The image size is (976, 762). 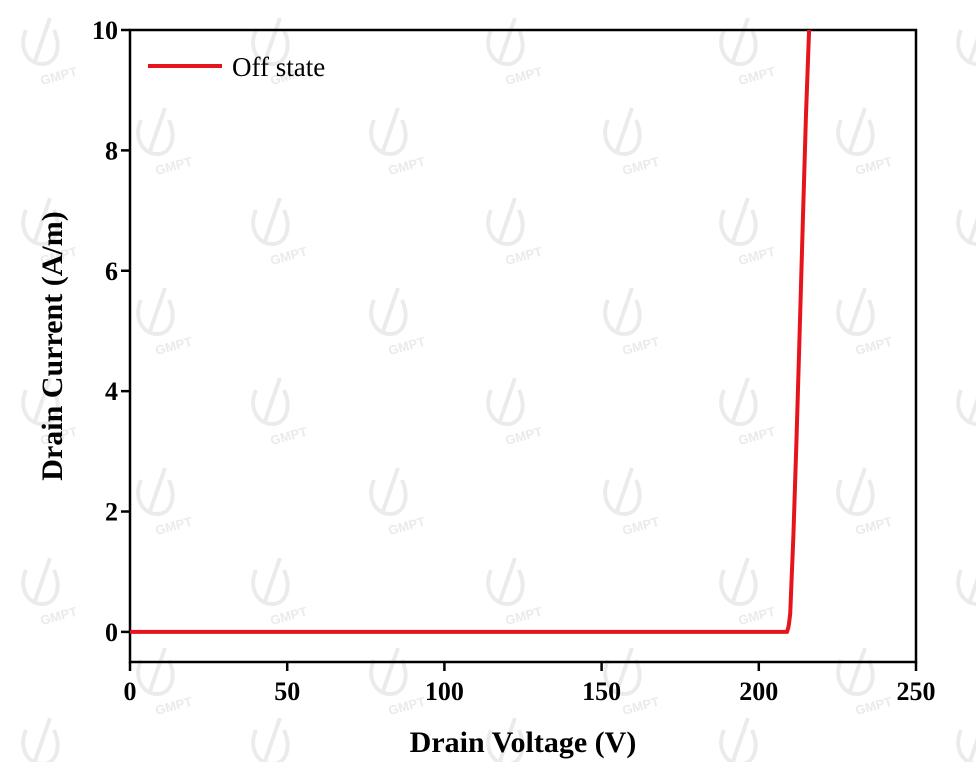 I want to click on legend: Off state, so click(x=236, y=67).